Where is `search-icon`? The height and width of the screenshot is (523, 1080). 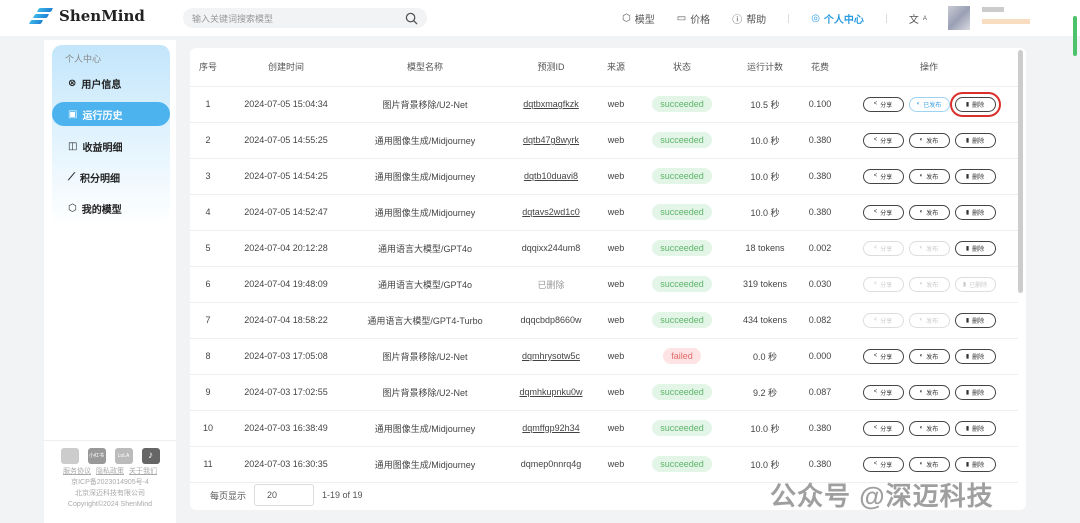
search-icon is located at coordinates (411, 18).